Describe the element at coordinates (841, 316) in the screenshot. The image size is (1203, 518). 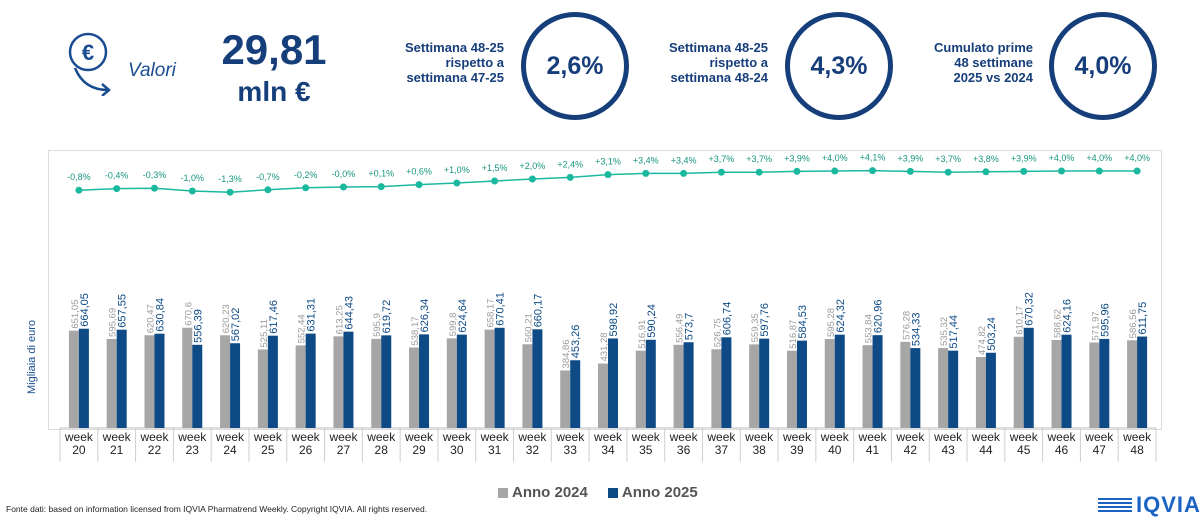
I see `data-label-2025: 624,32` at that location.